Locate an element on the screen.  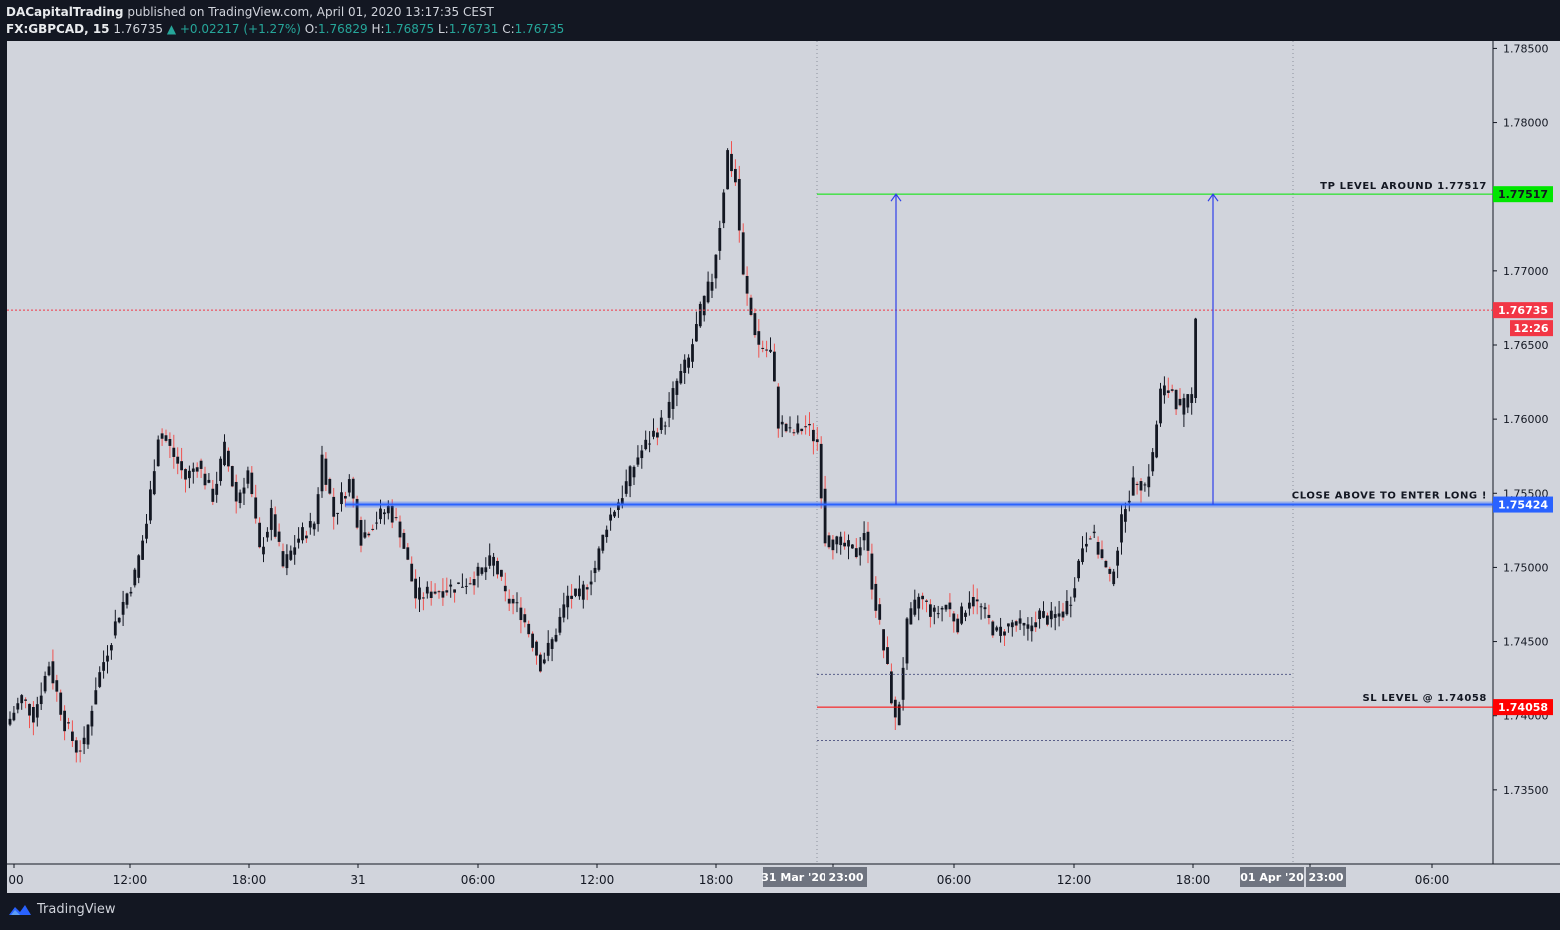
price-axis is located at coordinates (1526, 452).